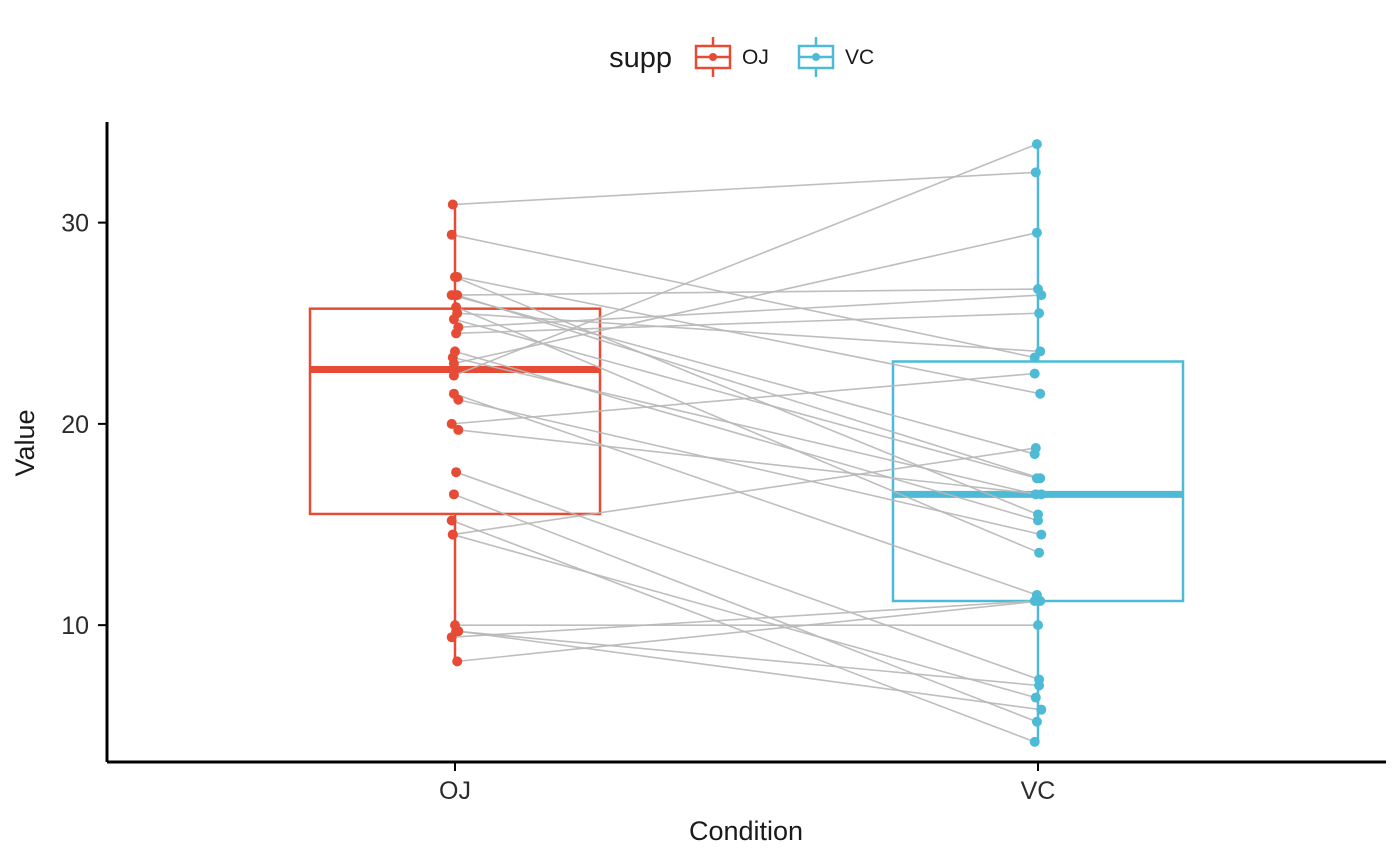  What do you see at coordinates (75, 425) in the screenshot?
I see `y-tick-label: 20` at bounding box center [75, 425].